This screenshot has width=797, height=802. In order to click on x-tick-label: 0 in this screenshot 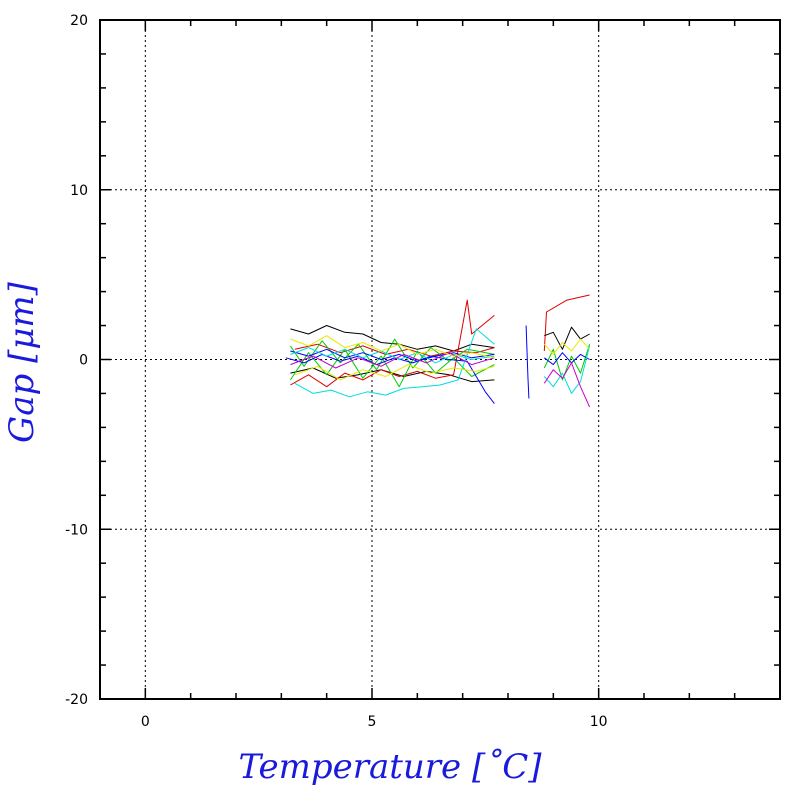, I will do `click(145, 722)`.